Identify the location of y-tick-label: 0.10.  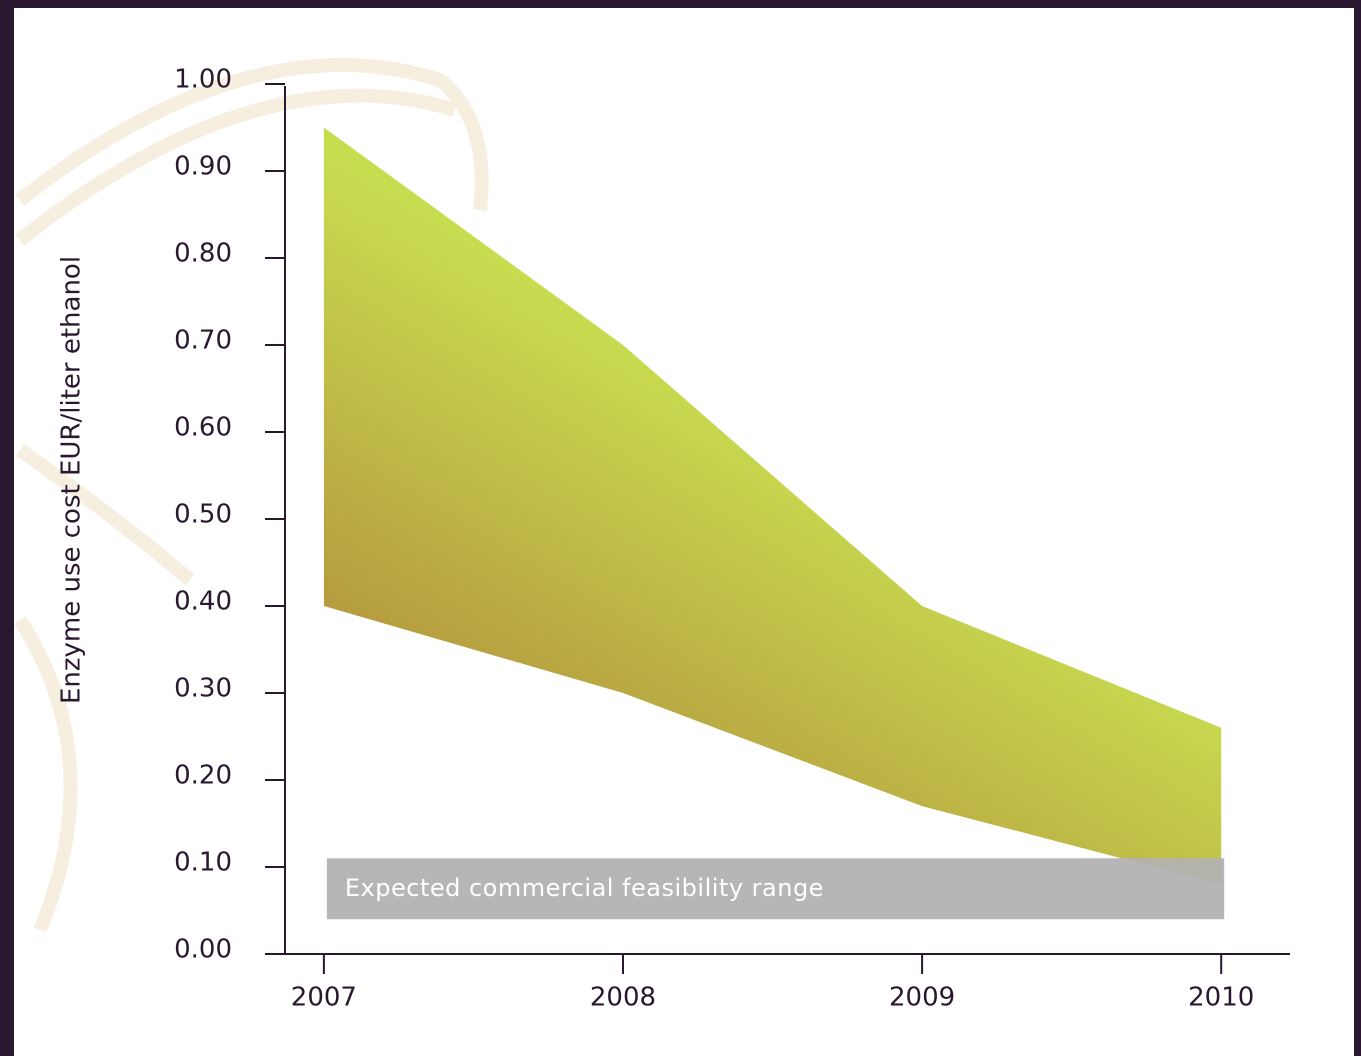
(203, 863).